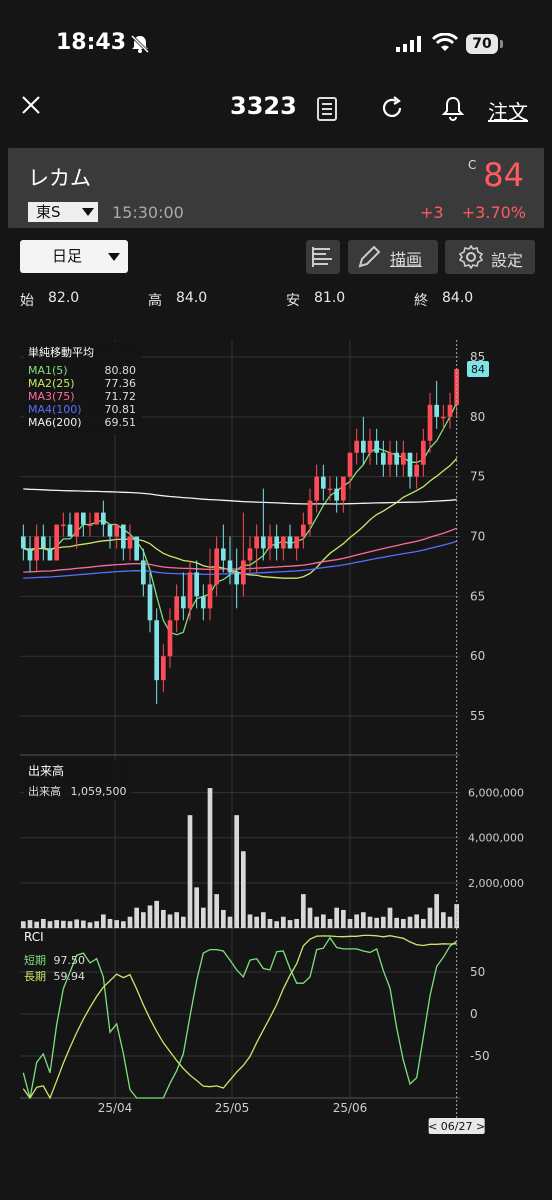 The image size is (552, 1200). Describe the element at coordinates (493, 212) in the screenshot. I see `price-change-percent: +3.70%` at that location.